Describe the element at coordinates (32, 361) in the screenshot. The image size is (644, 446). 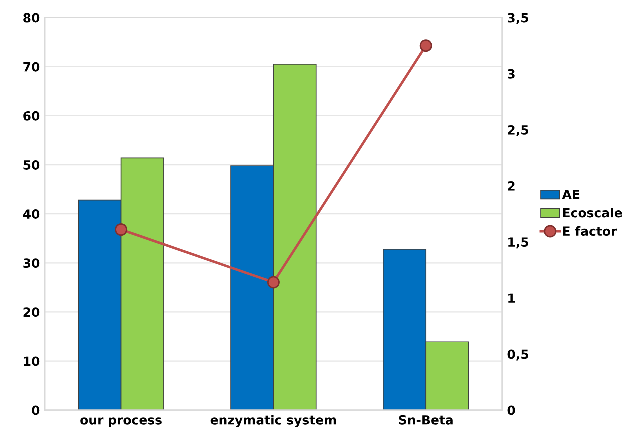
I see `y-tick-label: 10` at that location.